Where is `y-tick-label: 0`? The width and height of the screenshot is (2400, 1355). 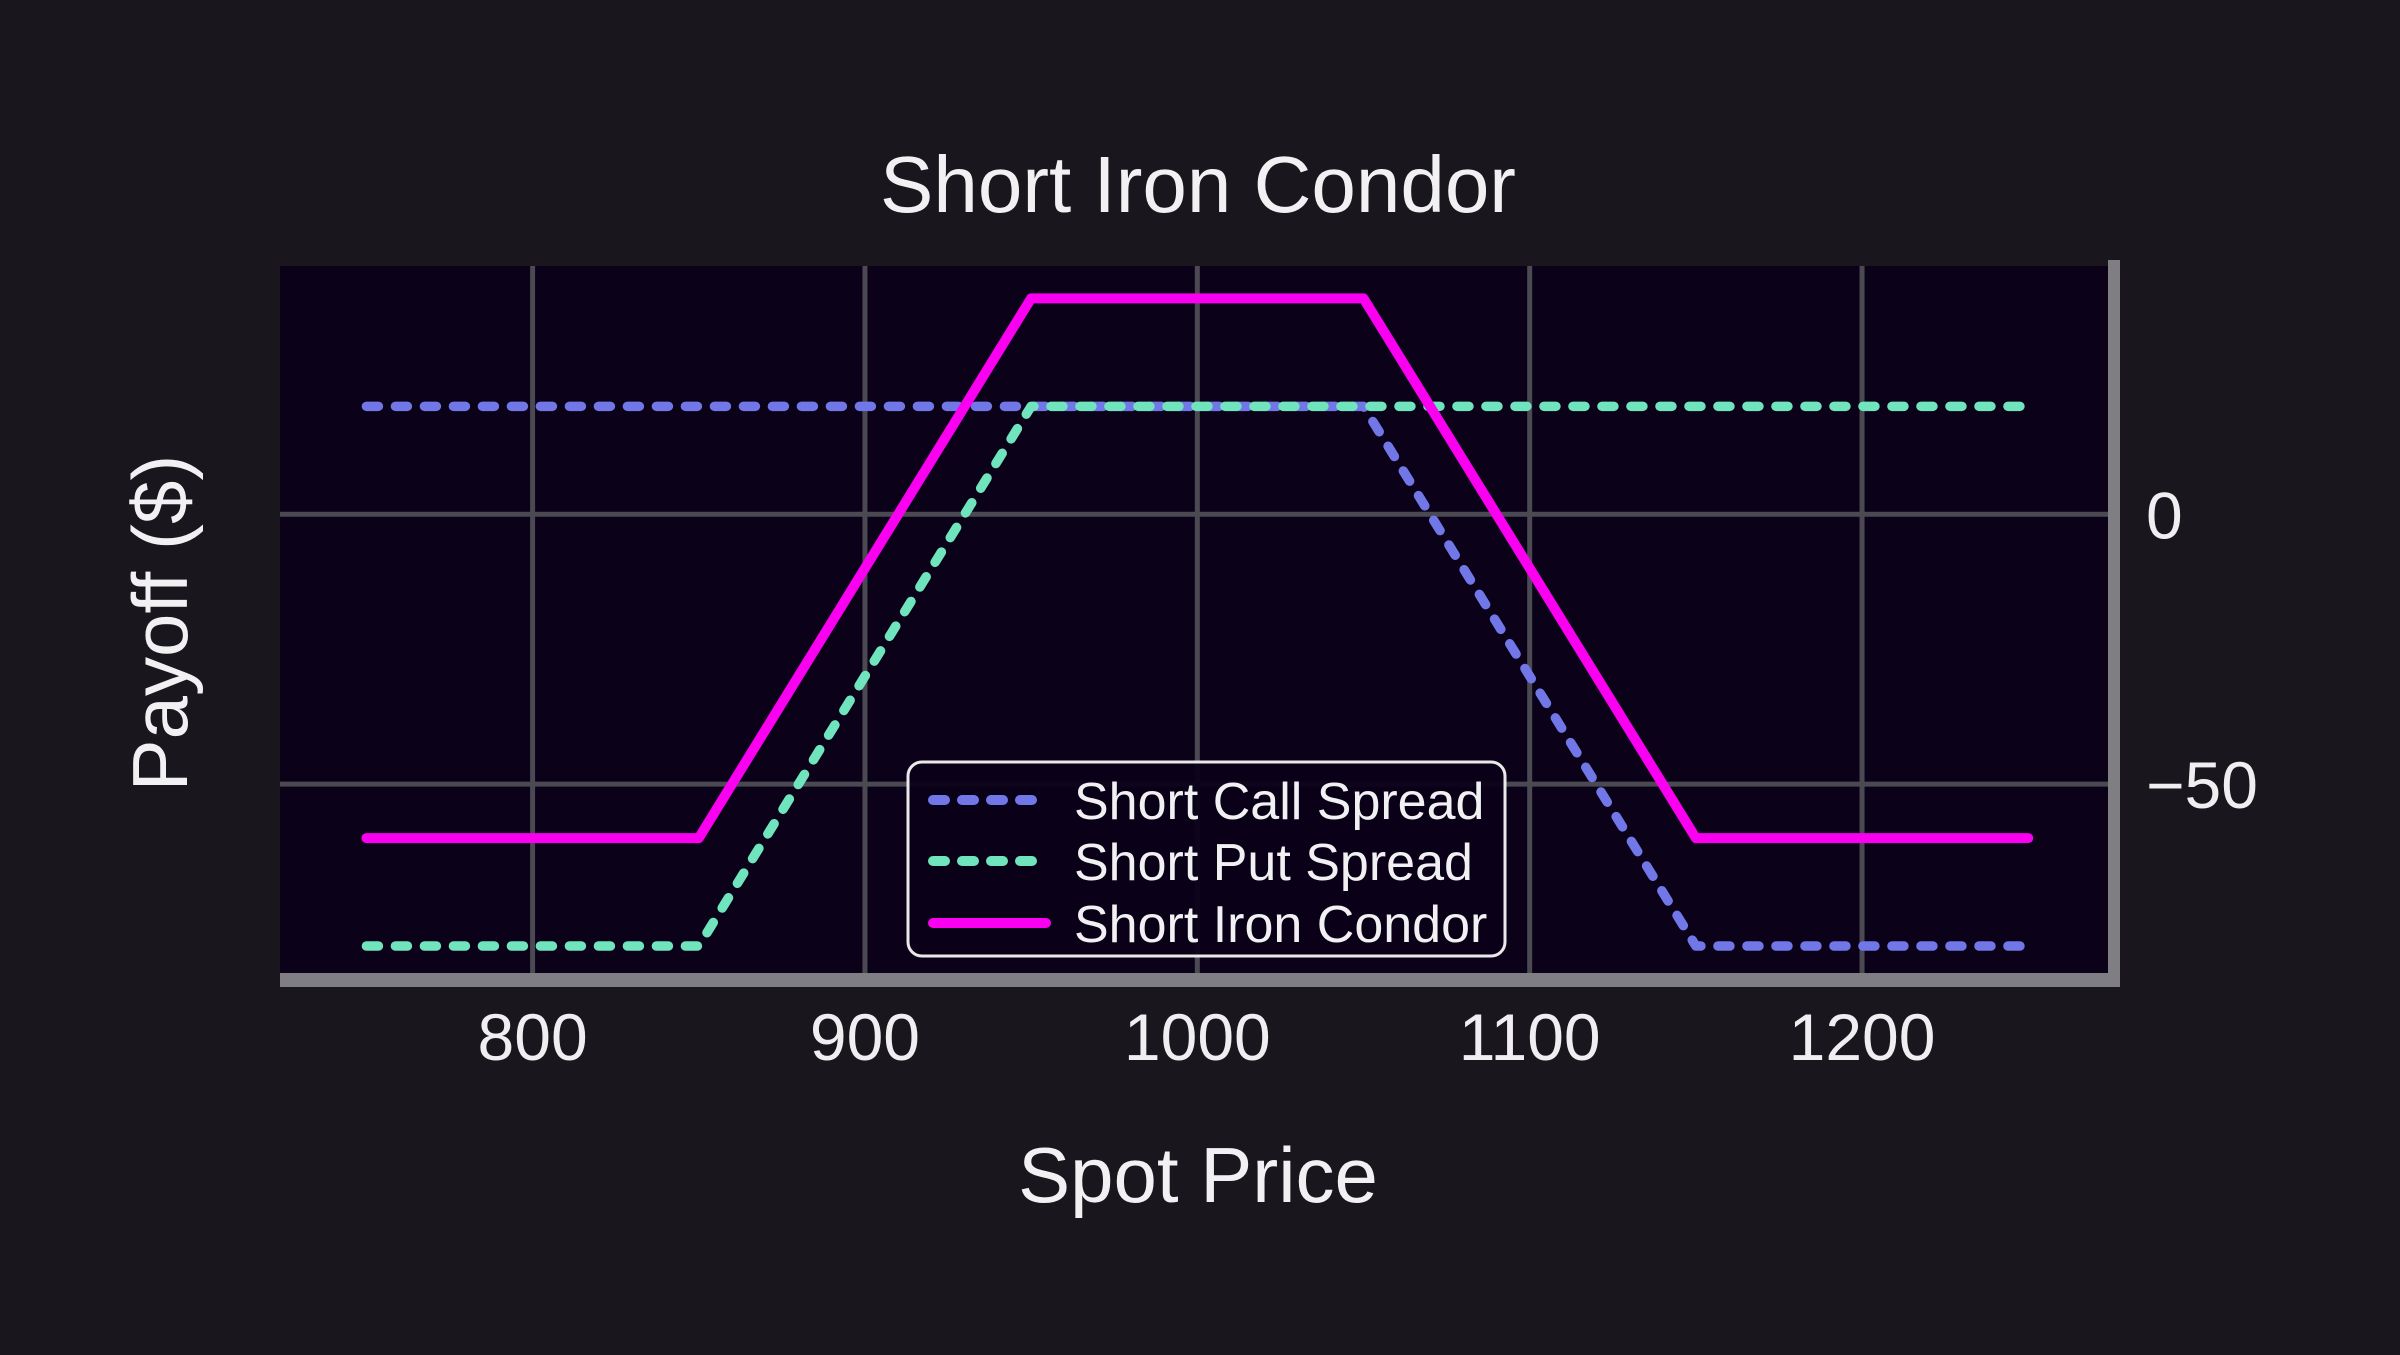
y-tick-label: 0 is located at coordinates (2164, 515).